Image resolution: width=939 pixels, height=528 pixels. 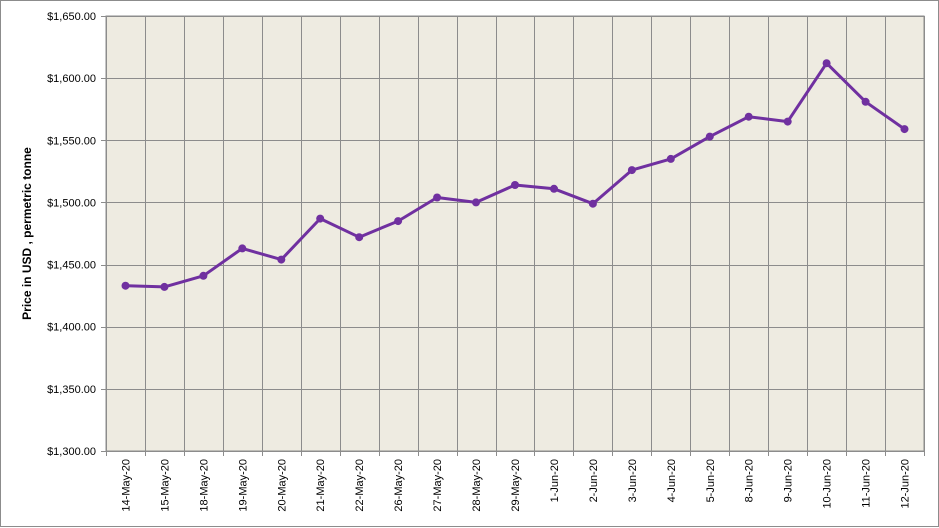 What do you see at coordinates (906, 484) in the screenshot?
I see `x-tick-label: 12-Jun-20` at bounding box center [906, 484].